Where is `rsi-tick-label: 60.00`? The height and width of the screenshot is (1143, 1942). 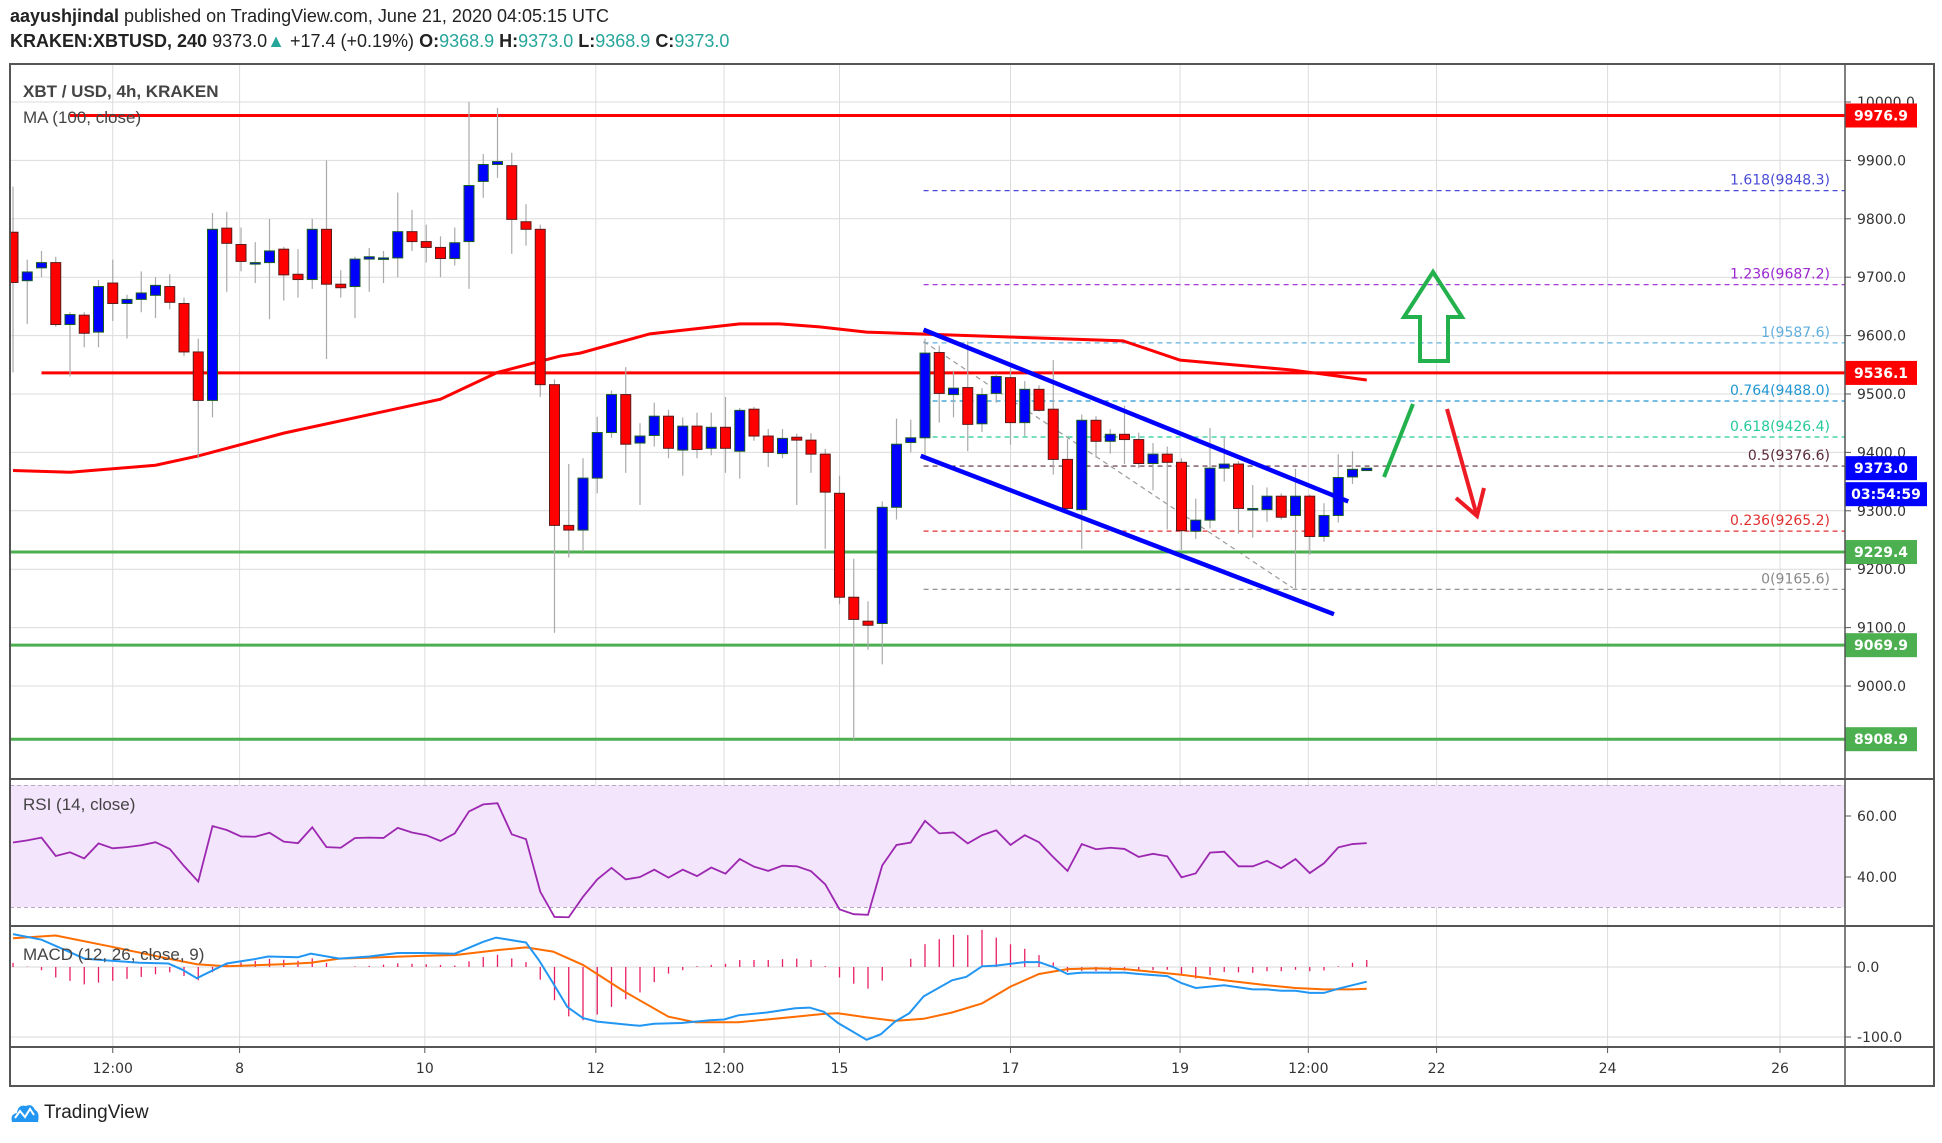 rsi-tick-label: 60.00 is located at coordinates (1877, 817).